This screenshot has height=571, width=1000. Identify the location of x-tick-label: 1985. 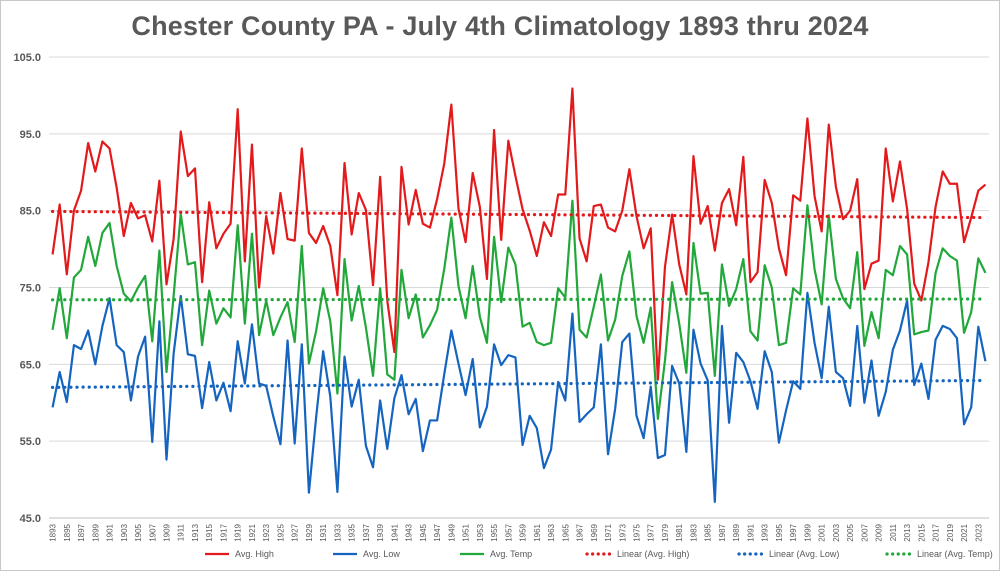
(708, 532).